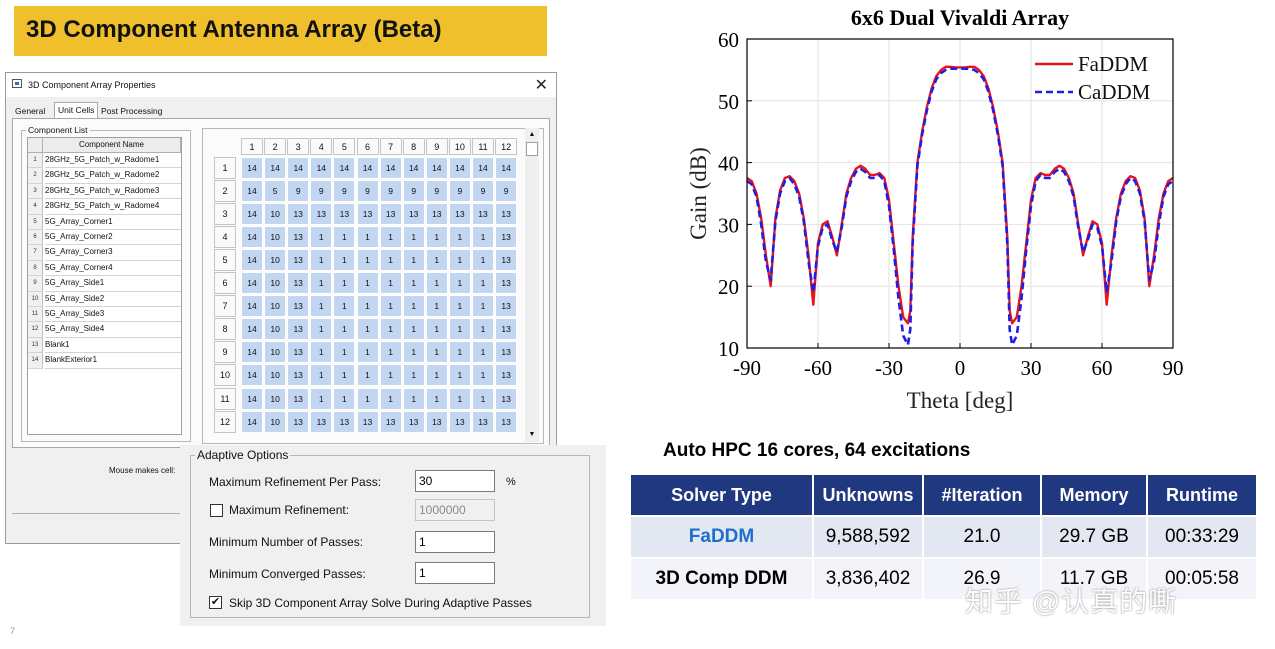 Image resolution: width=1275 pixels, height=649 pixels. Describe the element at coordinates (132, 111) in the screenshot. I see `tab-post-processing: Post Processing` at that location.